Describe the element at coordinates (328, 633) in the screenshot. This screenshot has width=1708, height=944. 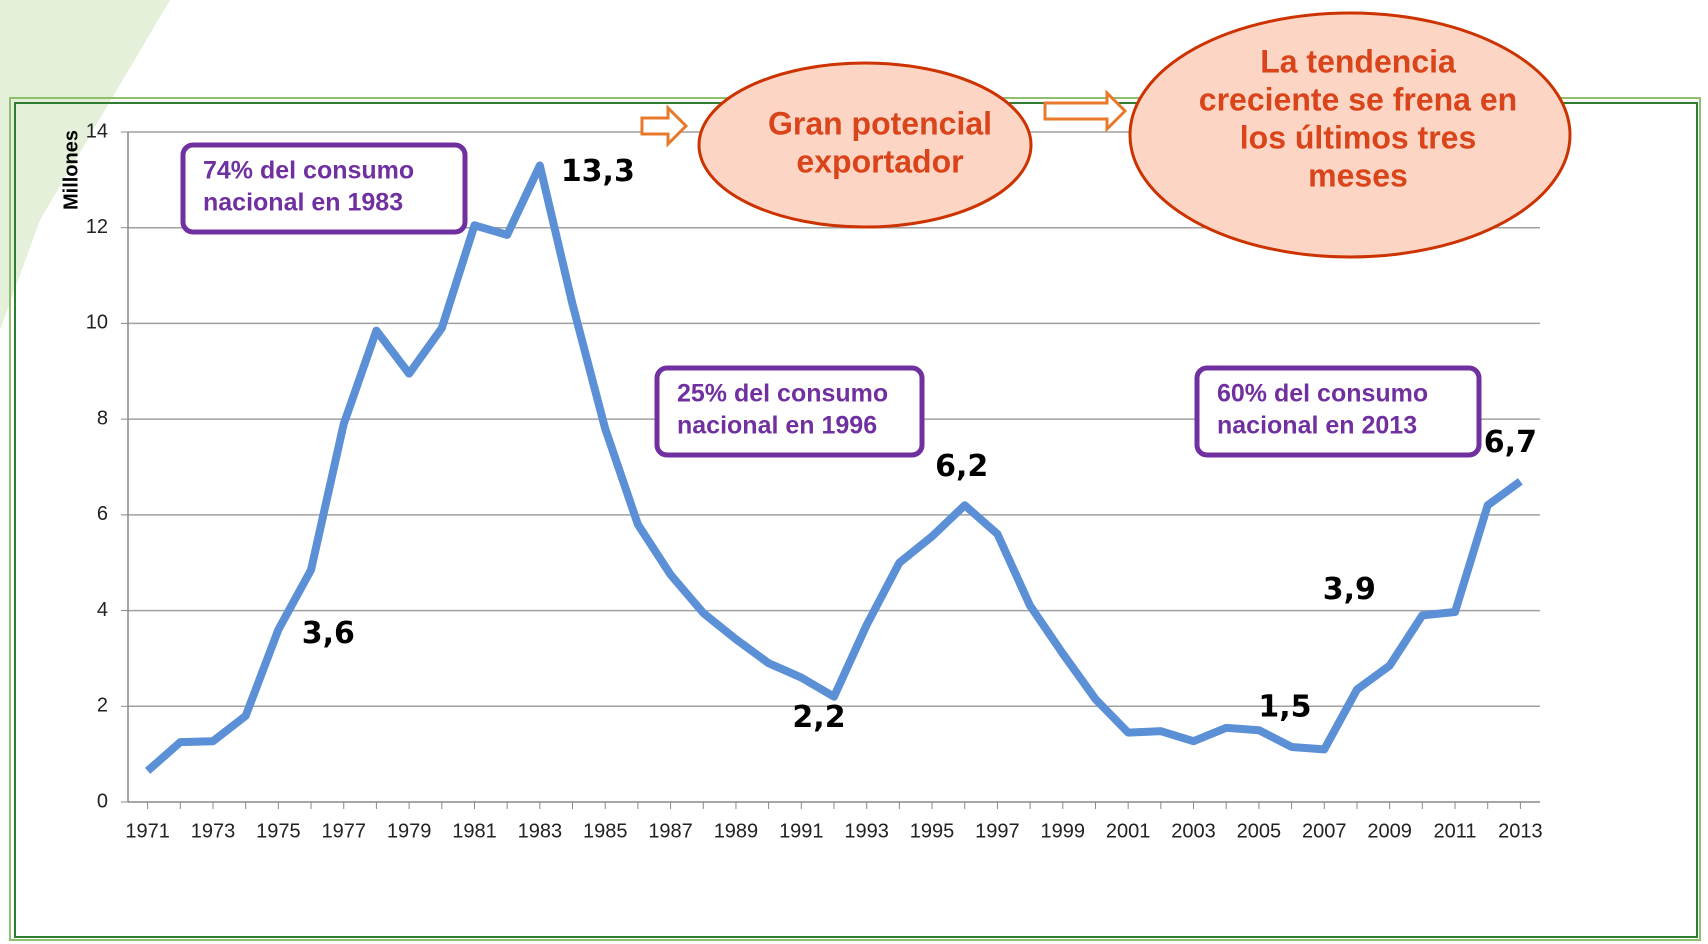
I see `data-label: 3,6` at that location.